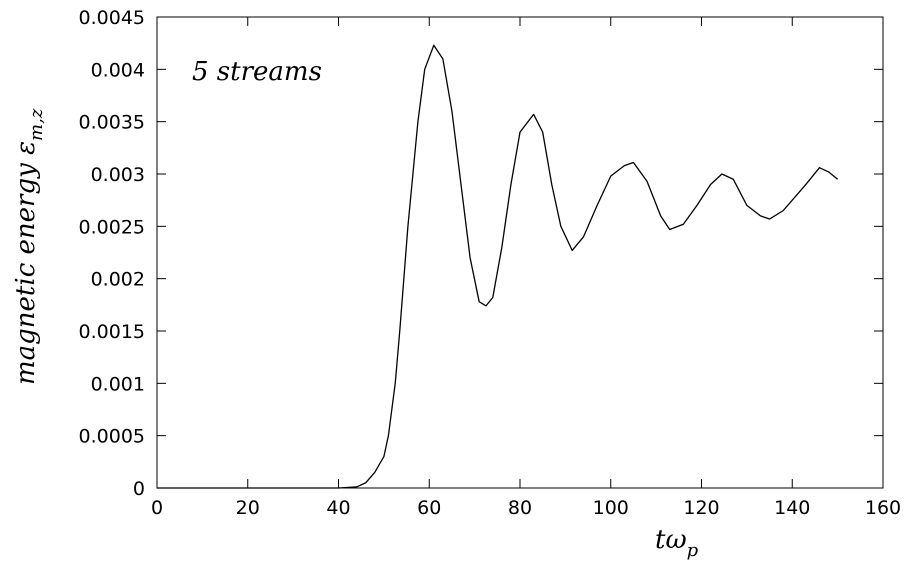 This screenshot has width=908, height=563. What do you see at coordinates (36, 124) in the screenshot?
I see `y-axis-label-sub: m,z` at bounding box center [36, 124].